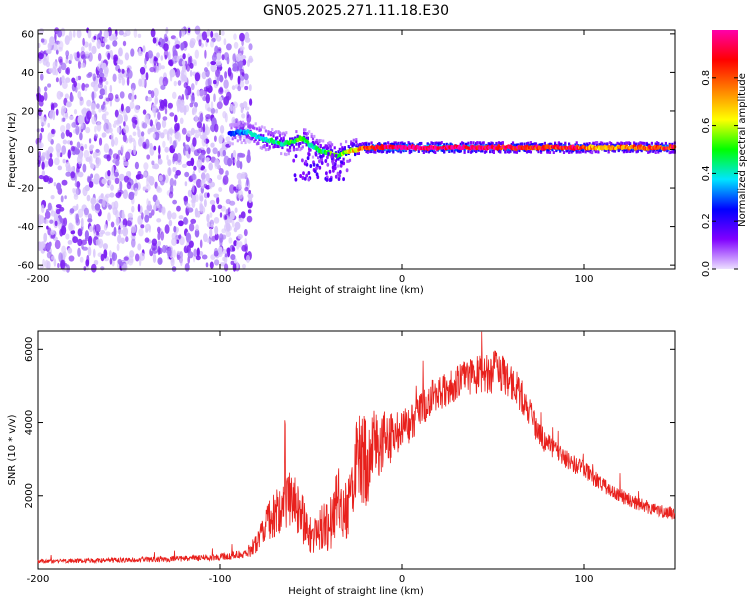 Image resolution: width=750 pixels, height=600 pixels. Describe the element at coordinates (27, 111) in the screenshot. I see `y-tick-label: 20` at that location.